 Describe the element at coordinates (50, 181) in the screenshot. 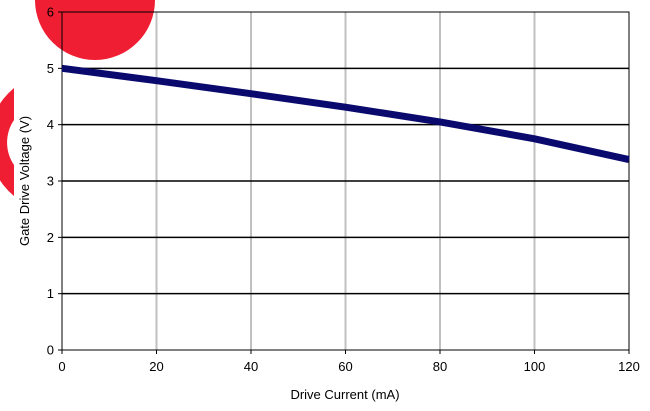

I see `y-tick-label-3: 3` at that location.